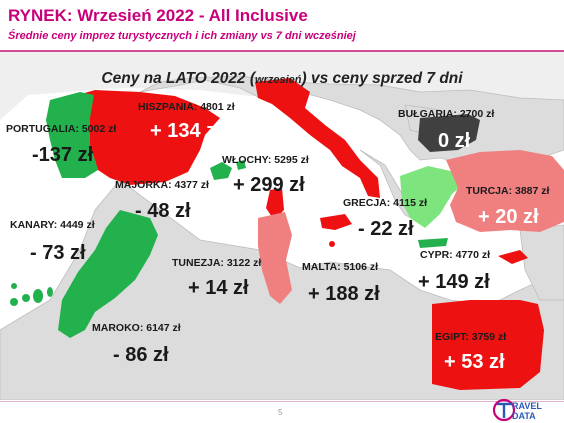 The height and width of the screenshot is (423, 564). I want to click on label-turcja: TURCJA: 3887 zł, so click(508, 191).